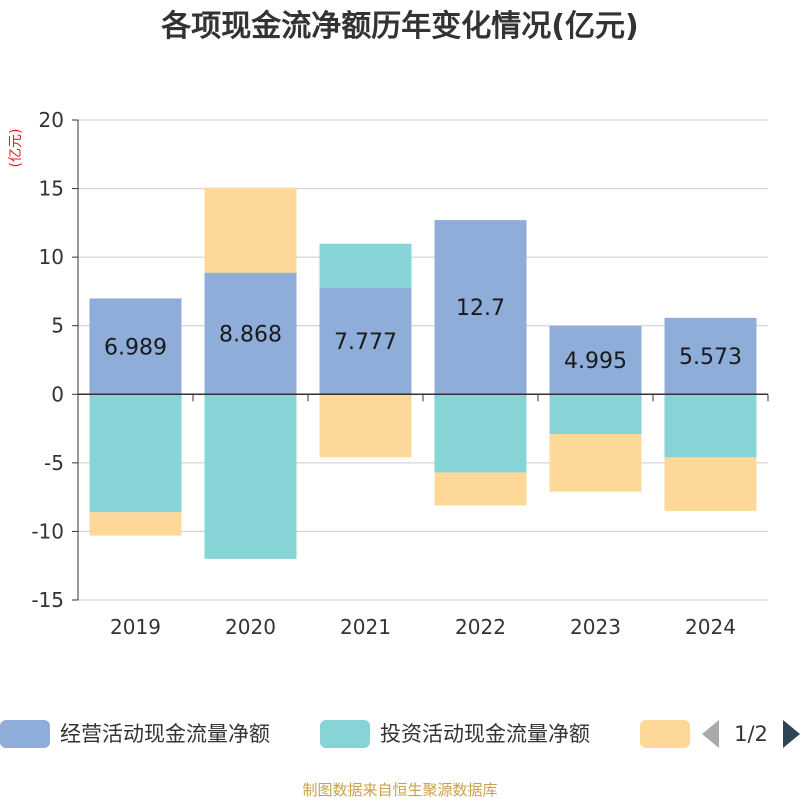  I want to click on x-tick-label: 2021, so click(365, 627).